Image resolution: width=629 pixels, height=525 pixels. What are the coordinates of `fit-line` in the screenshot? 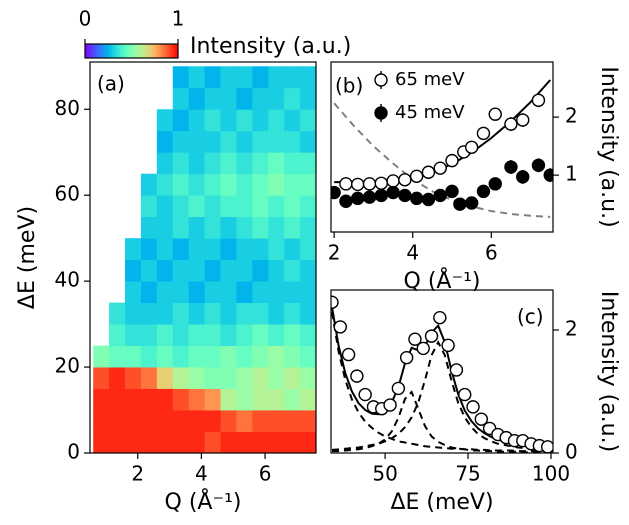 It's located at (442, 160).